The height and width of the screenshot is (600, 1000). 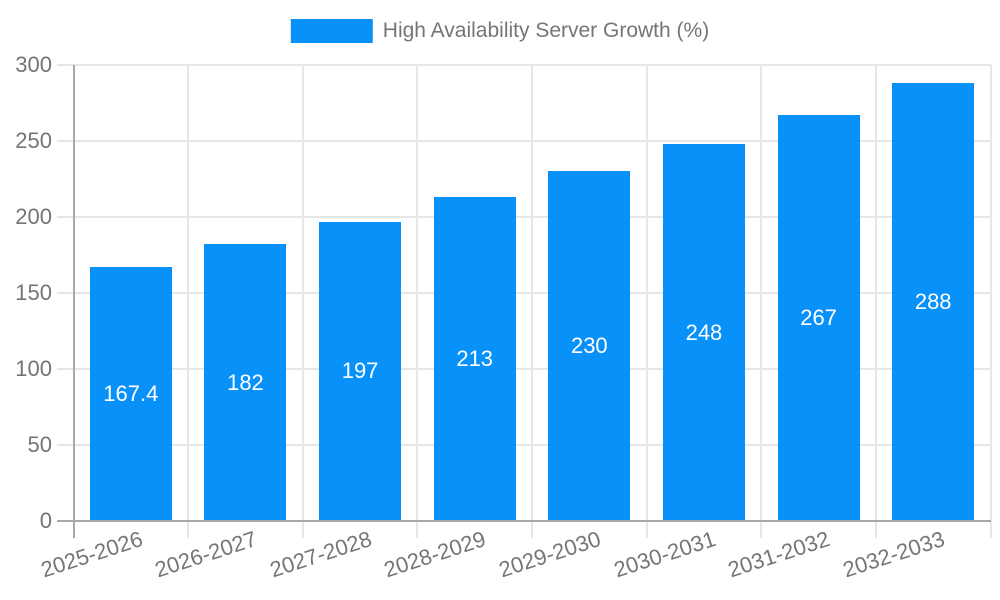 I want to click on bar: 230, so click(x=589, y=346).